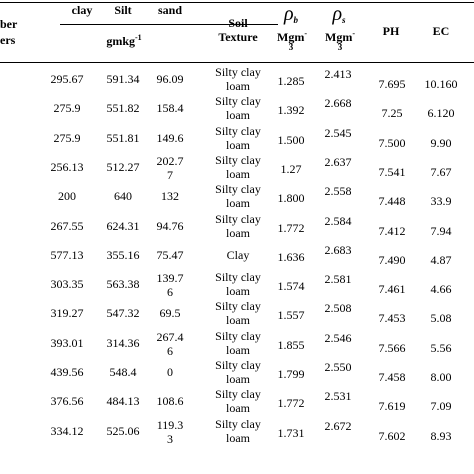 This screenshot has width=474, height=474. What do you see at coordinates (170, 108) in the screenshot?
I see `sand-cell: 158.4` at bounding box center [170, 108].